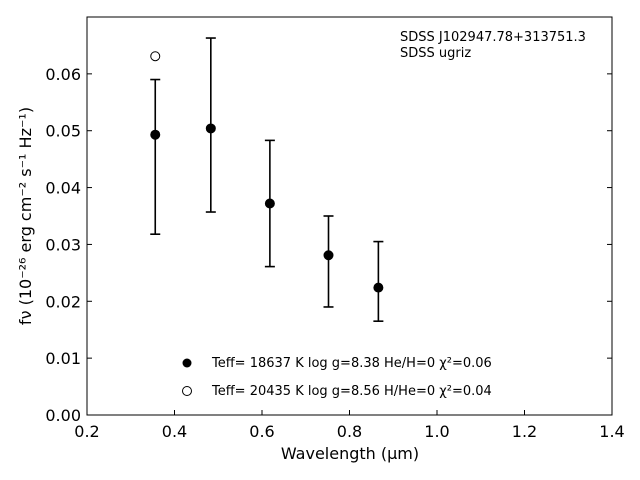 The width and height of the screenshot is (640, 480). What do you see at coordinates (174, 431) in the screenshot?
I see `x-tick-label-1: 0.4` at bounding box center [174, 431].